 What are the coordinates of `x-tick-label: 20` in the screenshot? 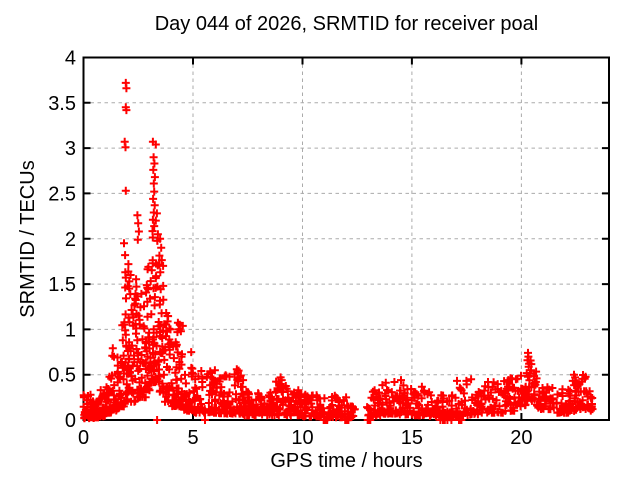 It's located at (521, 438).